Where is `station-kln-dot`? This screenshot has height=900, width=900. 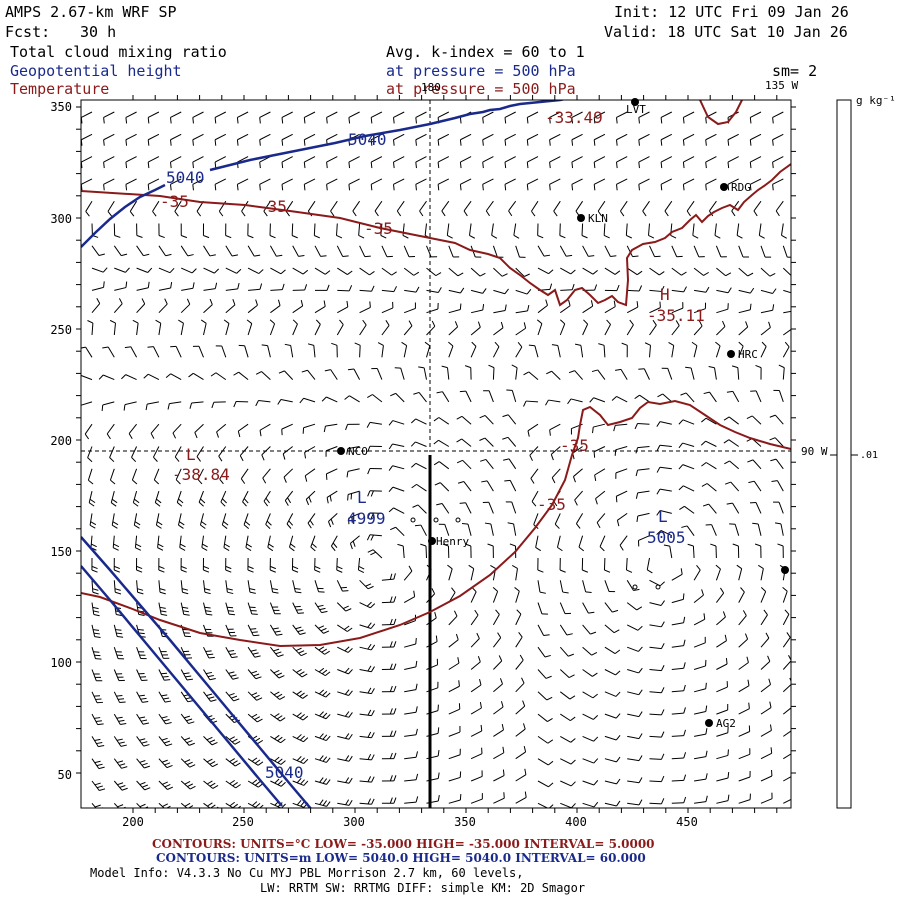
station-kln-dot is located at coordinates (581, 218).